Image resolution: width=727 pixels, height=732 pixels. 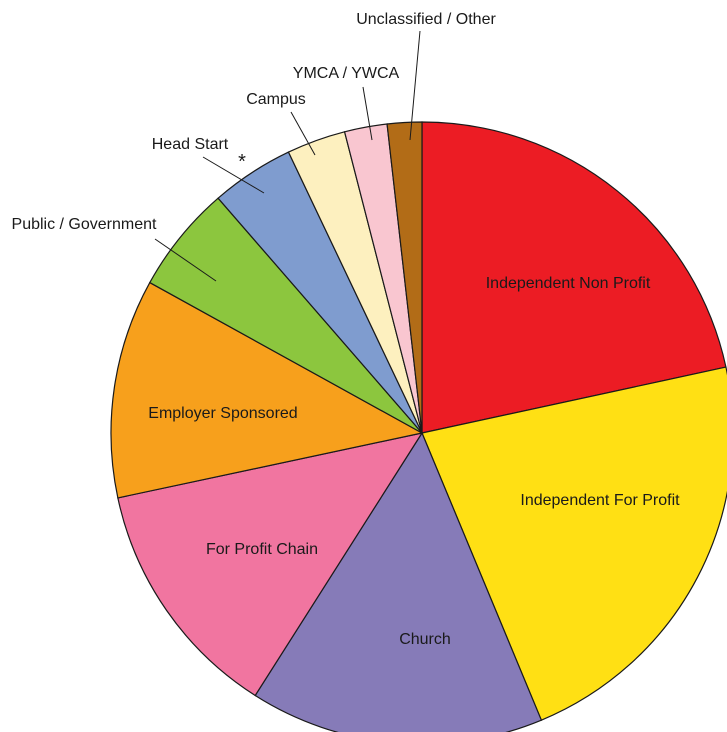 What do you see at coordinates (425, 639) in the screenshot?
I see `slice-label-church: Church` at bounding box center [425, 639].